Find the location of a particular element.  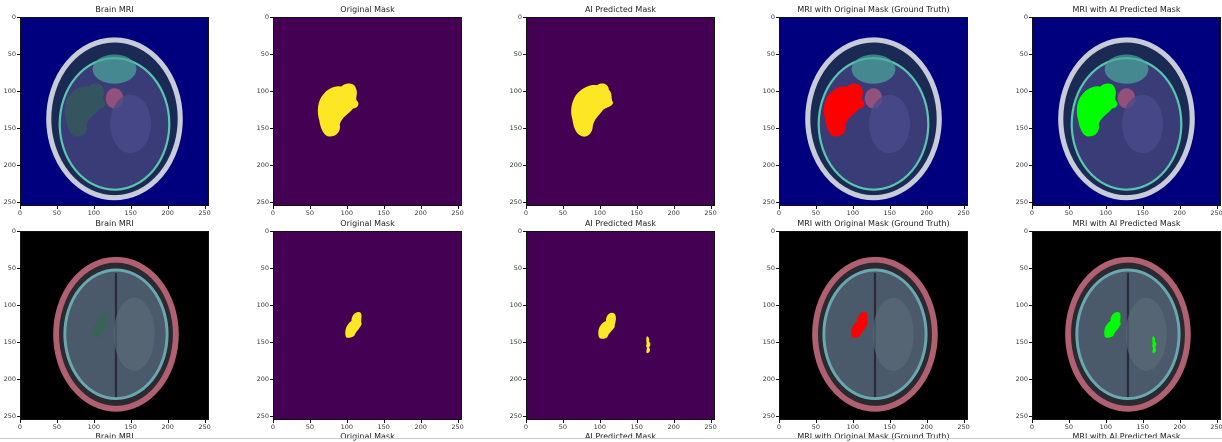

ground-truth-overlay is located at coordinates (844, 110).